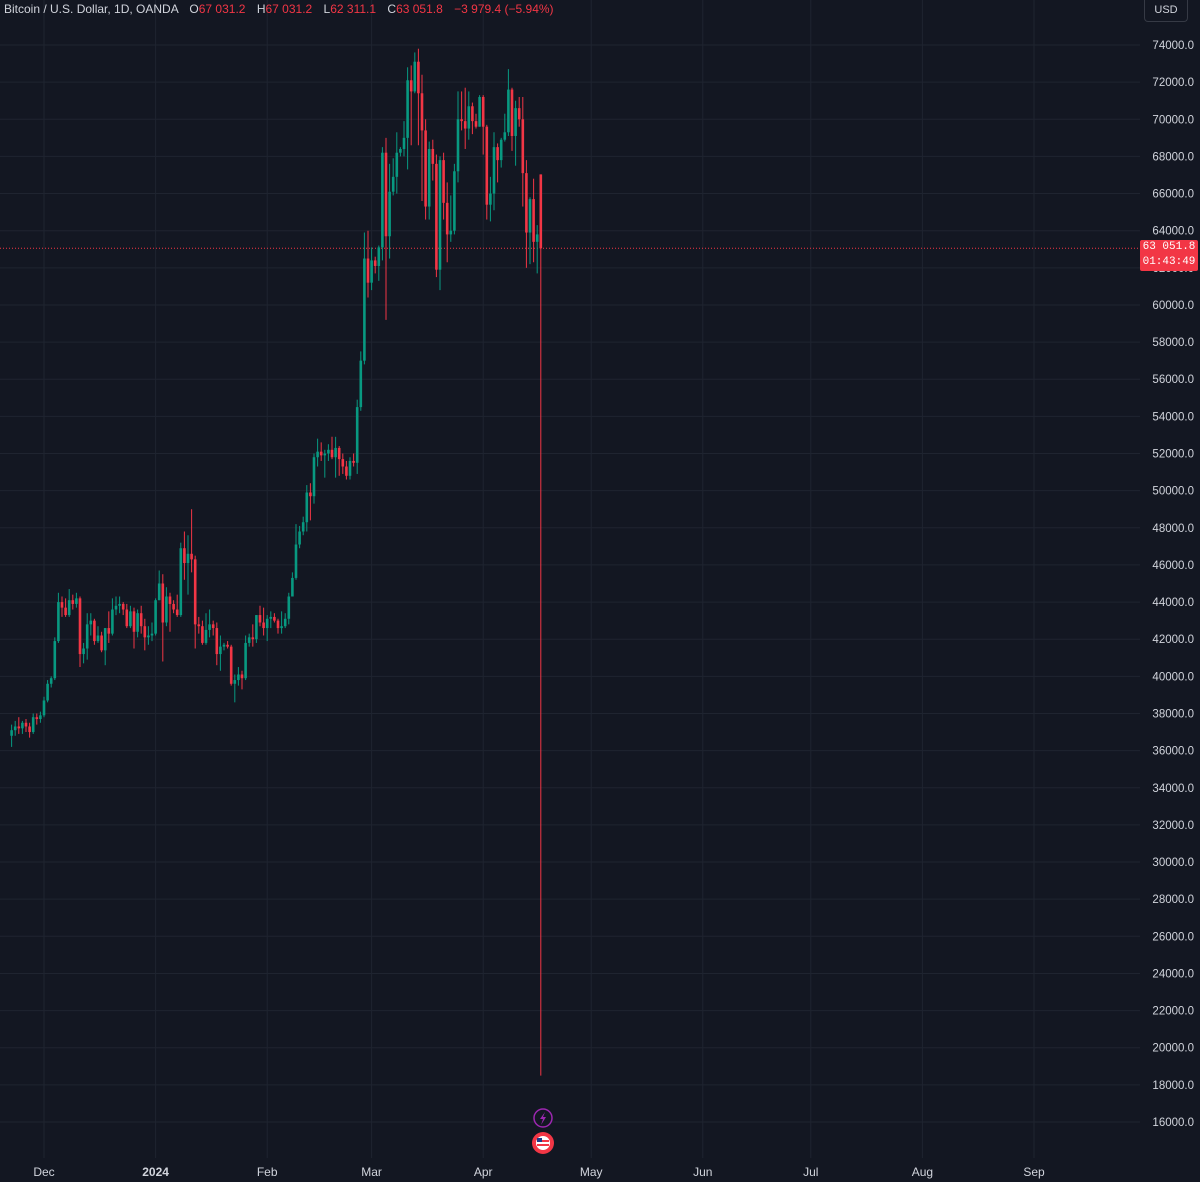 The width and height of the screenshot is (1200, 1182). What do you see at coordinates (543, 1118) in the screenshot?
I see `lightning-event-icon` at bounding box center [543, 1118].